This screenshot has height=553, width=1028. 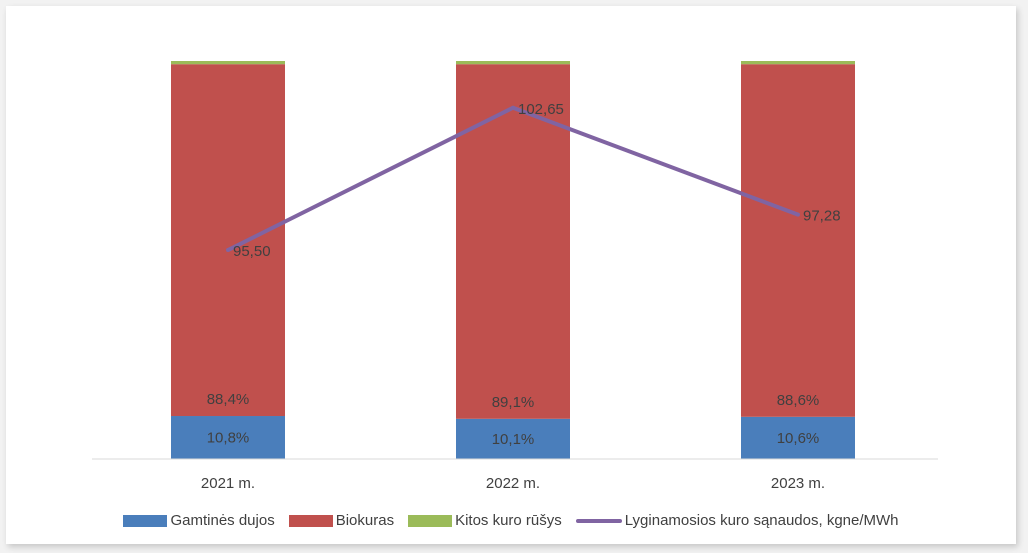 I want to click on legend-label: Biokuras, so click(x=365, y=520).